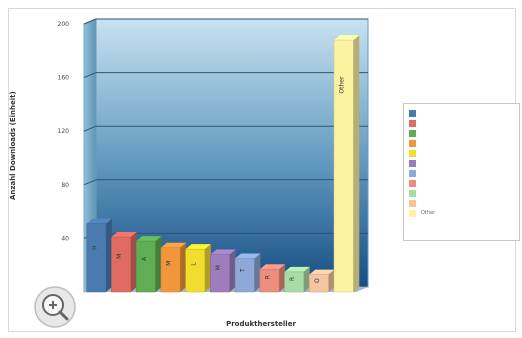 The height and width of the screenshot is (338, 522). I want to click on bar-label: L, so click(193, 264).